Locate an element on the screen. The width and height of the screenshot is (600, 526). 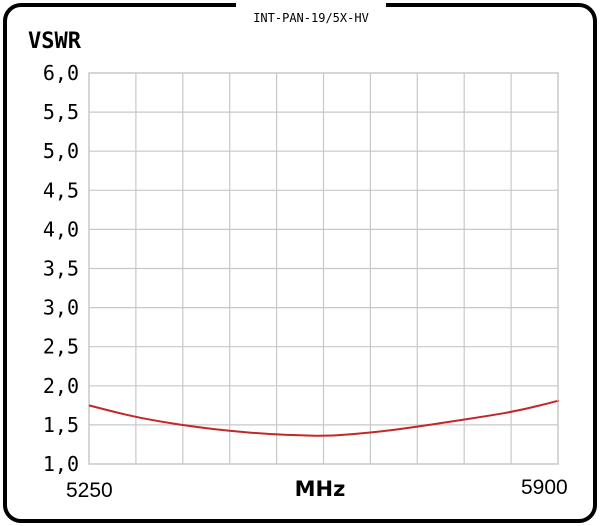
title-background is located at coordinates (311, 7).